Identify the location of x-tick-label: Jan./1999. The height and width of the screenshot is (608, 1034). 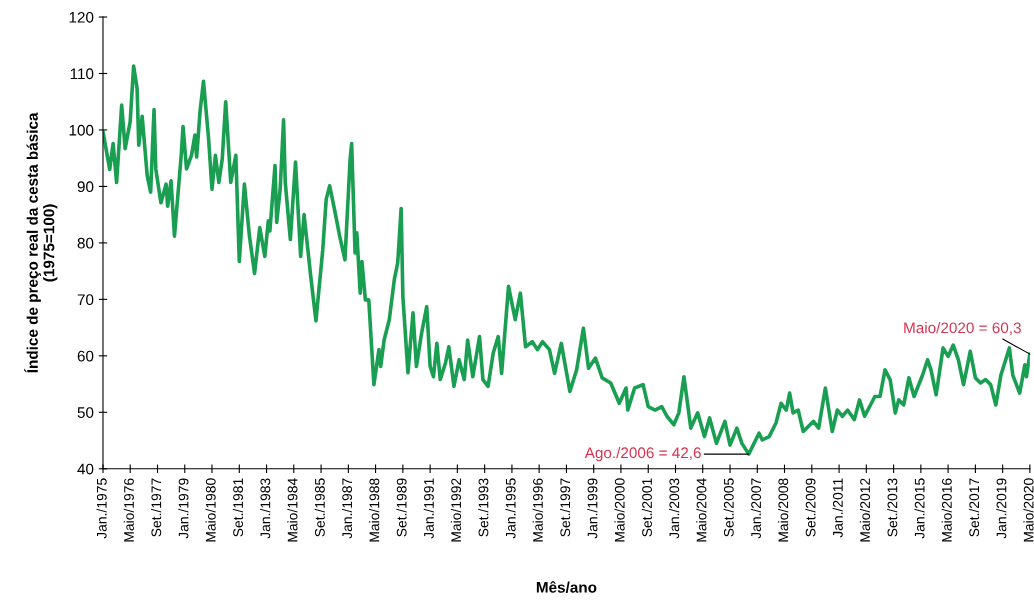
(592, 508).